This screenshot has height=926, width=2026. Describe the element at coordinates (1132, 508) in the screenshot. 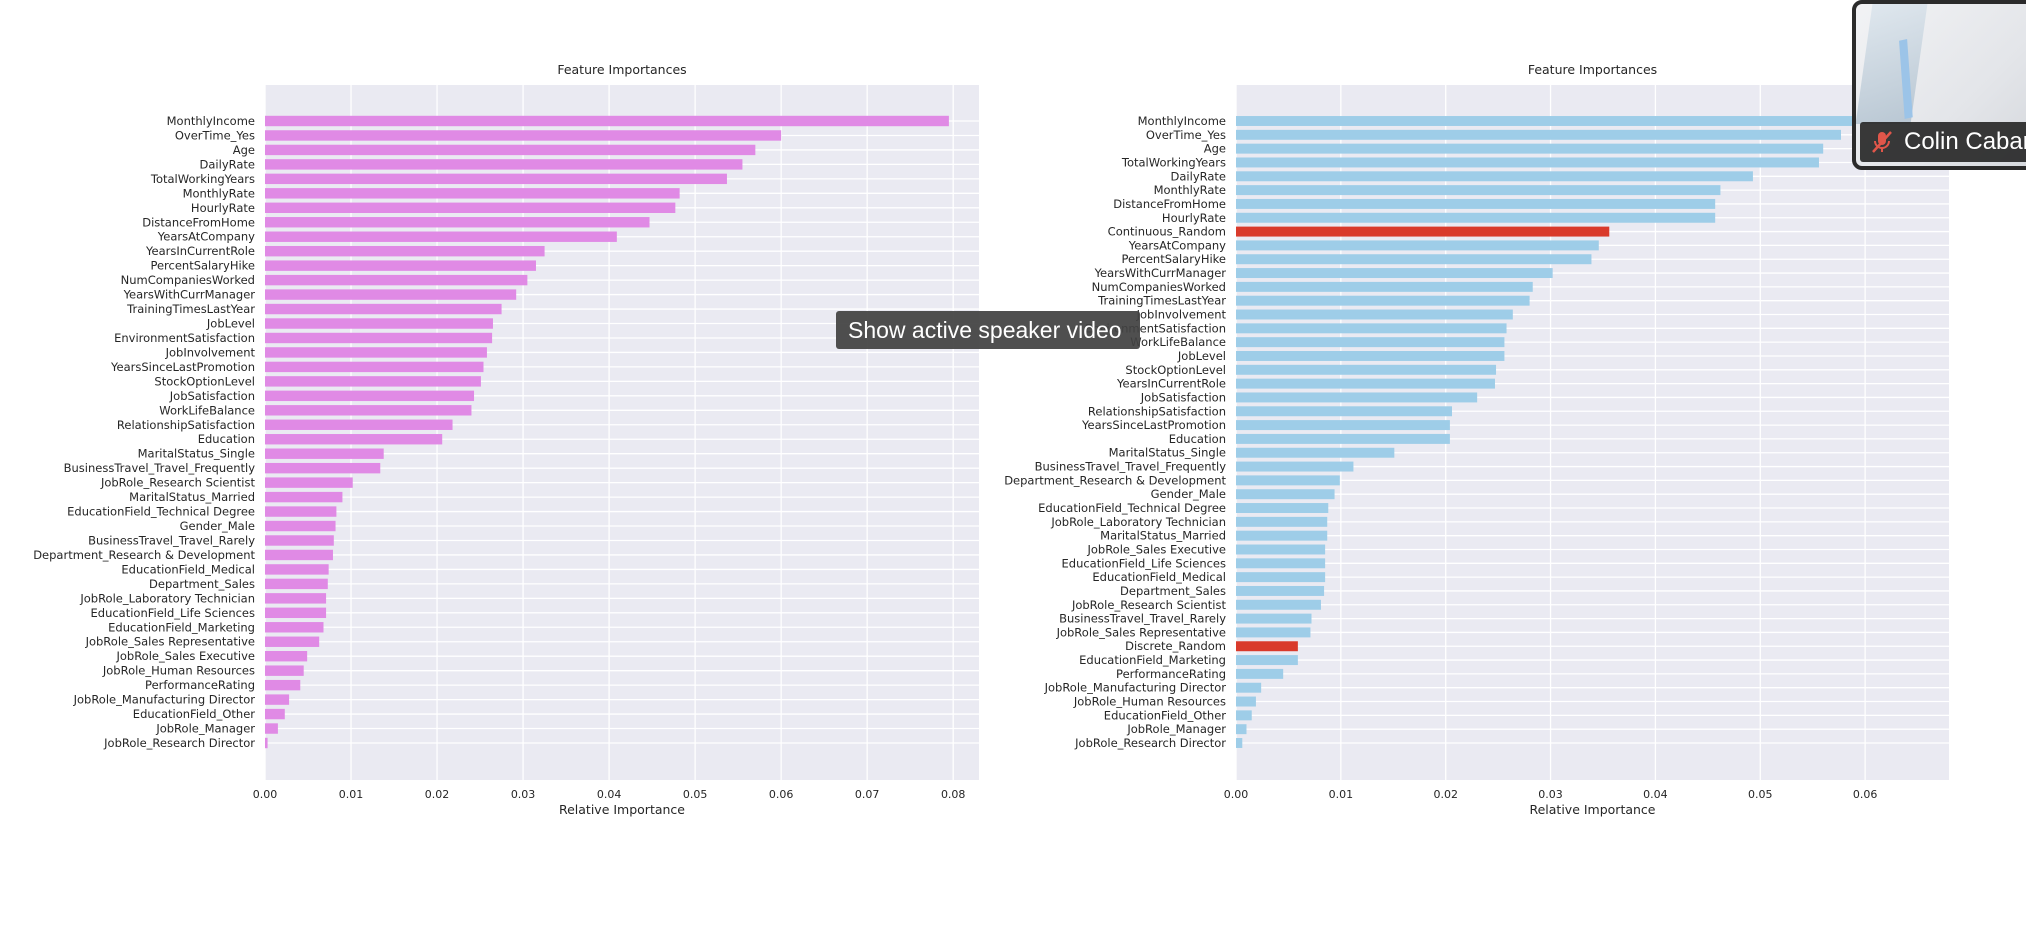

I see `y-tick-label: EducationField_Technical Degree` at that location.